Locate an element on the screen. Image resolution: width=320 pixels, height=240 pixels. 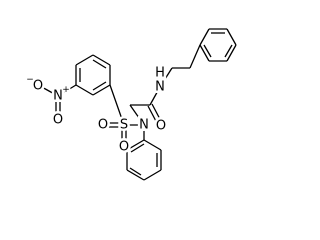
atom-label: S is located at coordinates (124, 125).